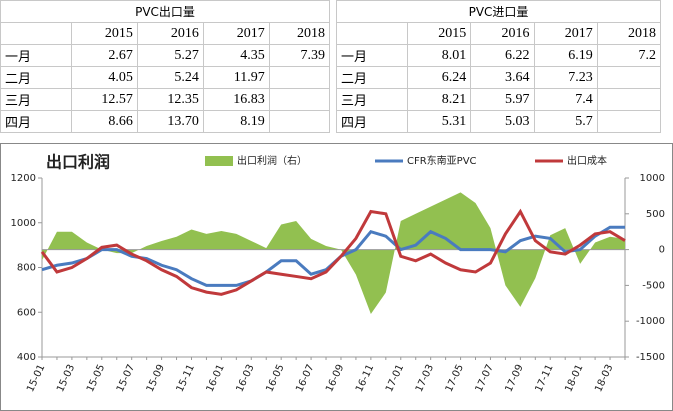 Image resolution: width=673 pixels, height=411 pixels. What do you see at coordinates (104, 55) in the screenshot?
I see `table-cell: 2.67` at bounding box center [104, 55].